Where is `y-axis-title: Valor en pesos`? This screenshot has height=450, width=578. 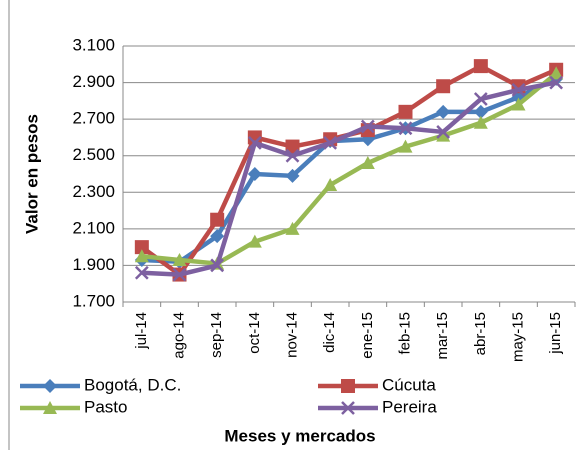
y-axis-title: Valor en pesos is located at coordinates (31, 174).